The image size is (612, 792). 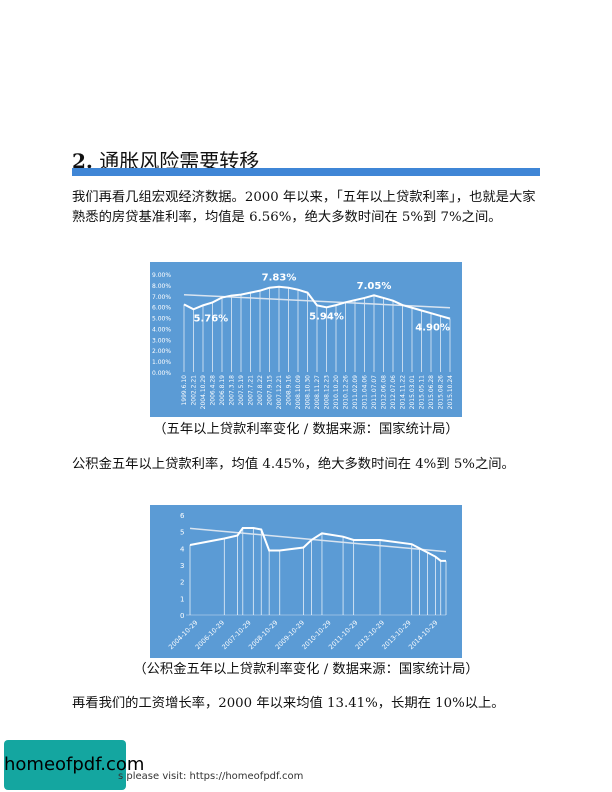 I want to click on y-tick-label: 4.00%, so click(x=161, y=329).